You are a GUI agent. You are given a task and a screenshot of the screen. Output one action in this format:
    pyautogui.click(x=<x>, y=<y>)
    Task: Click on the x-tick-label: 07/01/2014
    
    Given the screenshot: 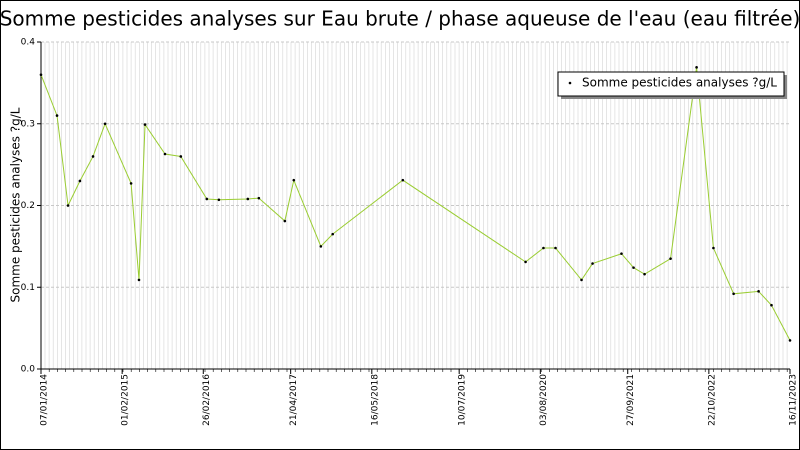 What is the action you would take?
    pyautogui.click(x=45, y=400)
    